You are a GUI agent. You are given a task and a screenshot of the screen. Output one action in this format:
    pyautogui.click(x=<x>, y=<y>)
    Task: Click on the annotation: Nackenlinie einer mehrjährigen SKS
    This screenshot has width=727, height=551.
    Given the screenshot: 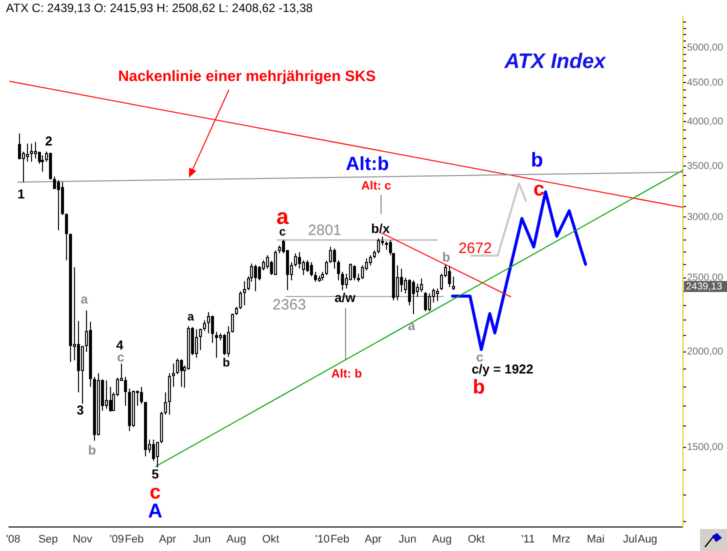 What is the action you would take?
    pyautogui.click(x=247, y=76)
    